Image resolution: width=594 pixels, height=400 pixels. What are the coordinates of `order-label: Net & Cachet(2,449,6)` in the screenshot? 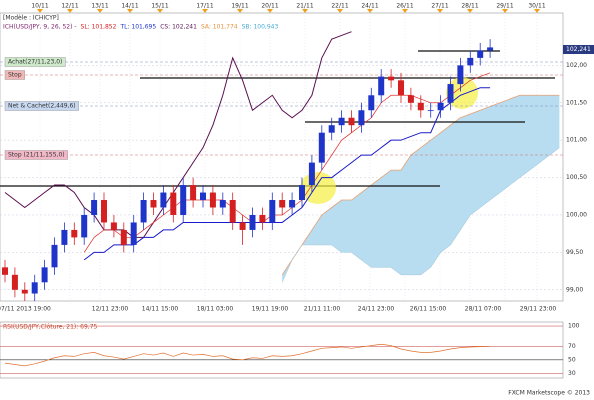 It's located at (42, 106).